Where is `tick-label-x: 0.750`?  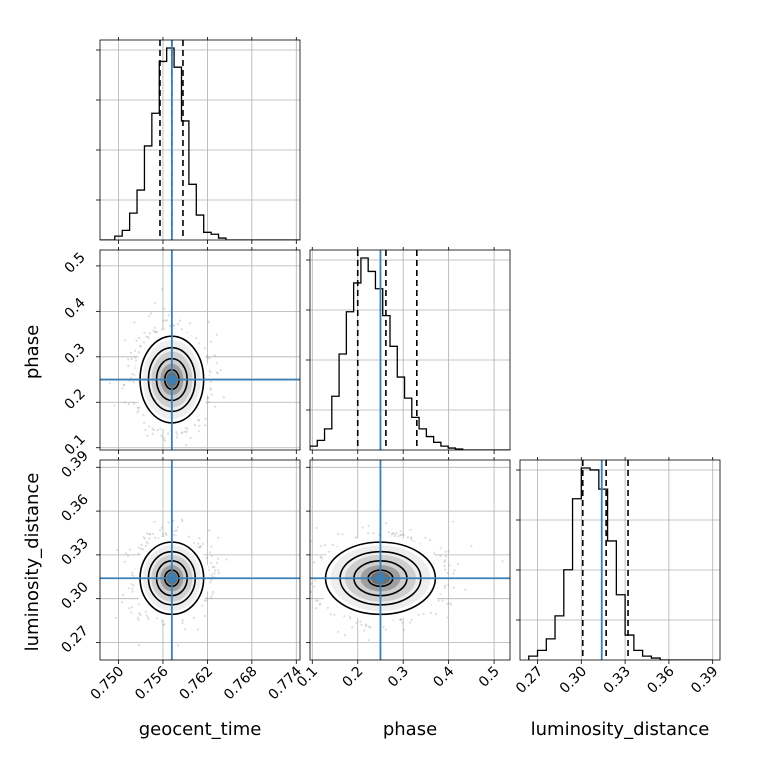
tick-label-x: 0.750 is located at coordinates (108, 684).